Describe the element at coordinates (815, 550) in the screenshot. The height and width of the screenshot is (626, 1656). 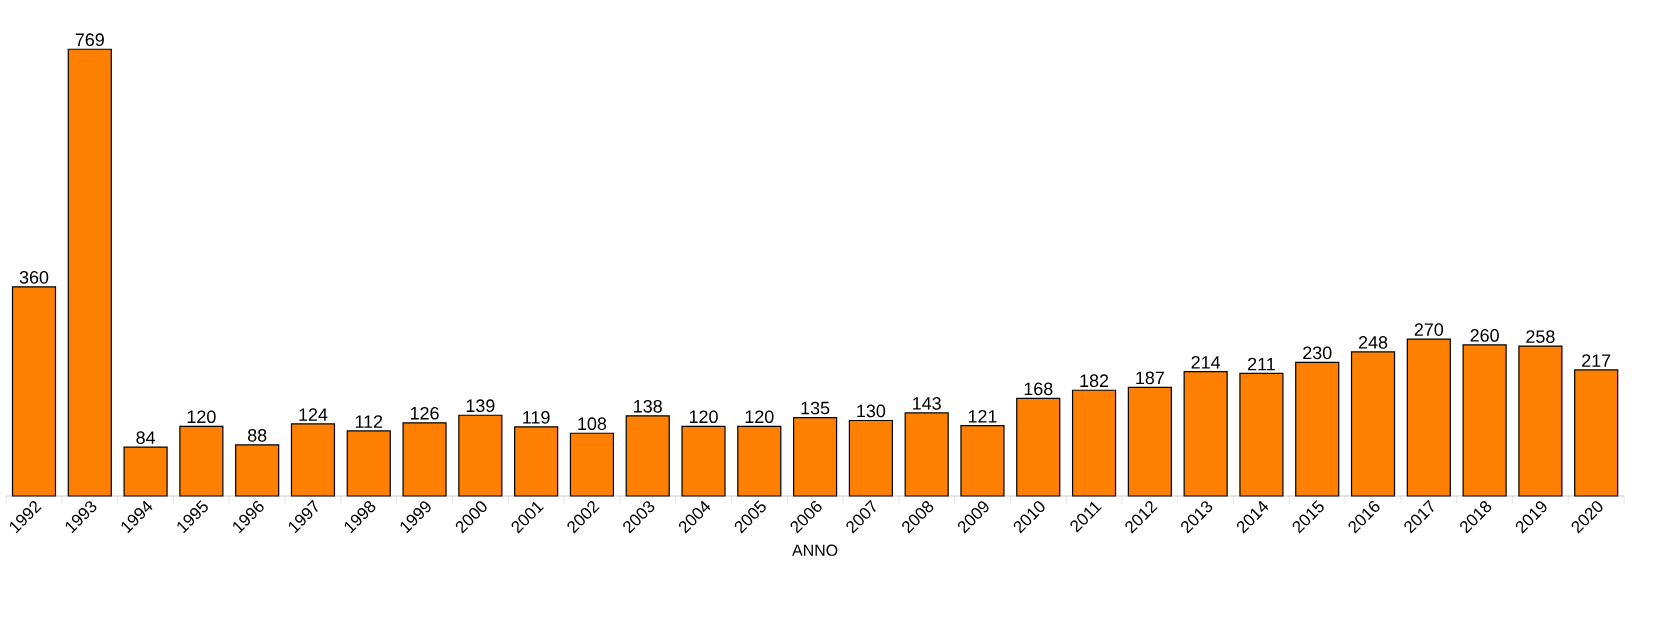
I see `x-axis-title: ANNO` at that location.